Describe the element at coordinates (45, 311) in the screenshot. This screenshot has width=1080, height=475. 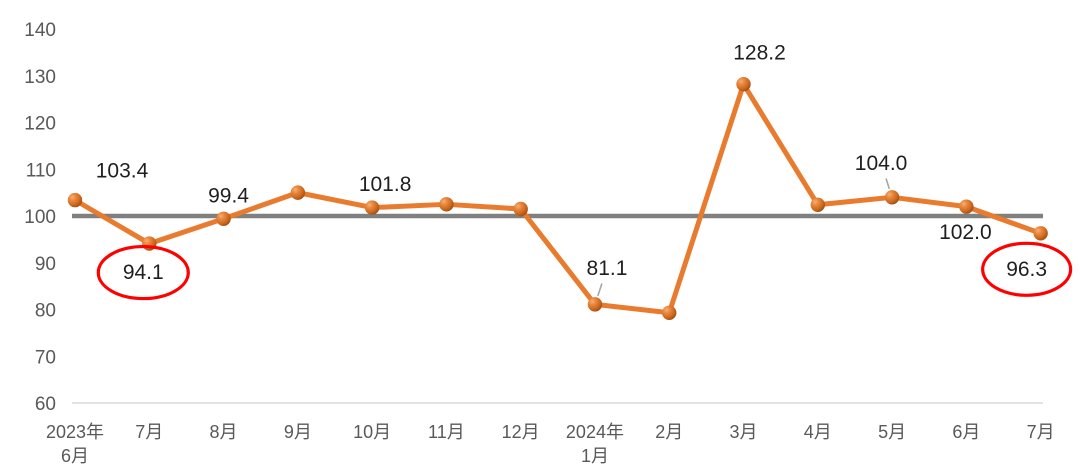
I see `y-axis-tick-label: 80` at that location.